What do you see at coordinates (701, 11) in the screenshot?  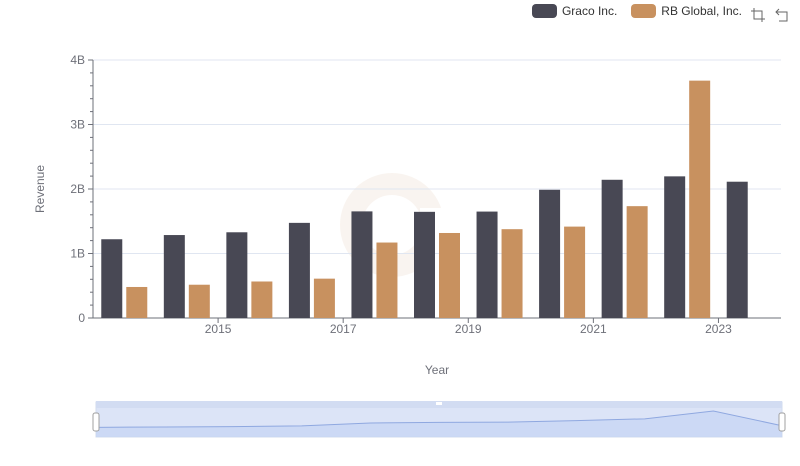 I see `legend-label-rb-global: RB Global, Inc.` at bounding box center [701, 11].